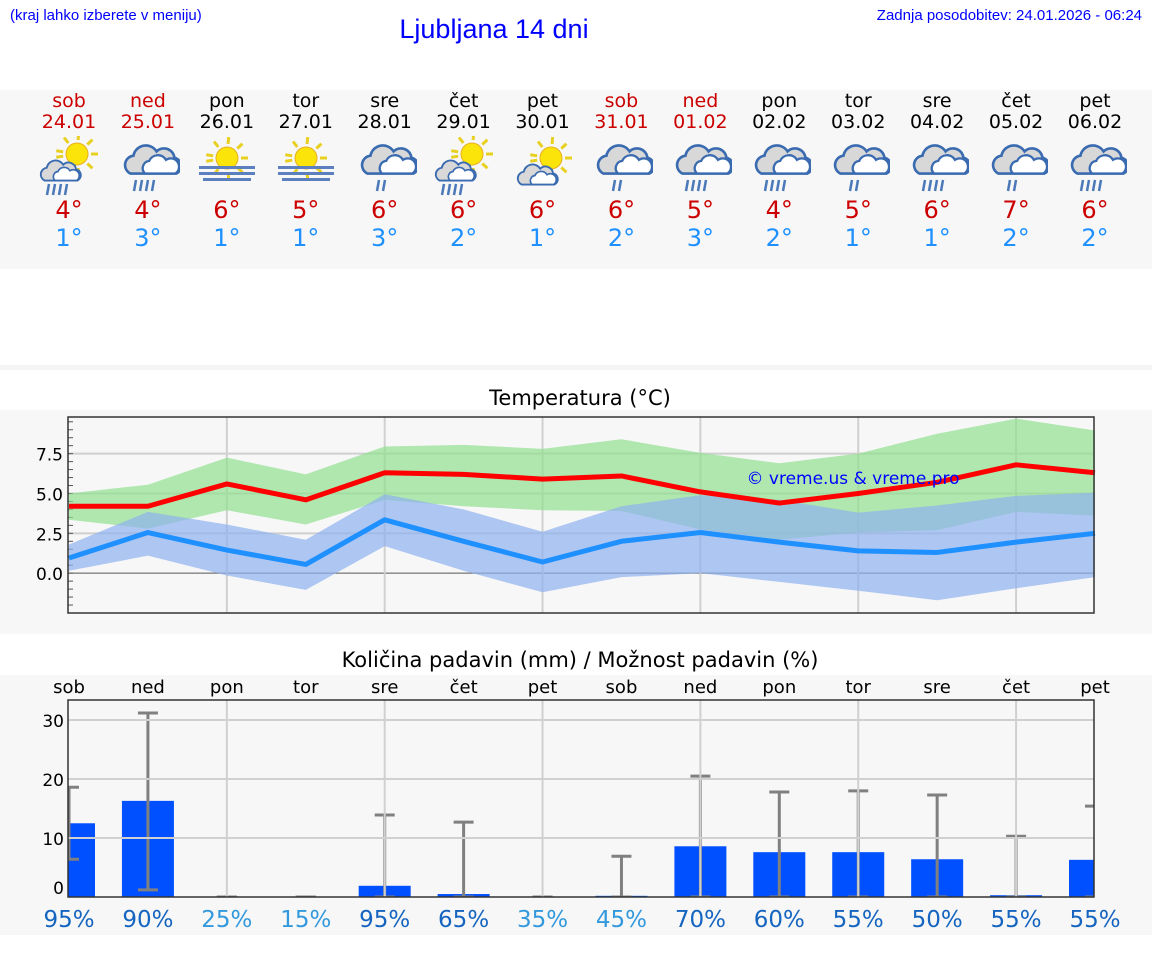 The height and width of the screenshot is (975, 1152). What do you see at coordinates (937, 122) in the screenshot?
I see `day-date: 04.02` at bounding box center [937, 122].